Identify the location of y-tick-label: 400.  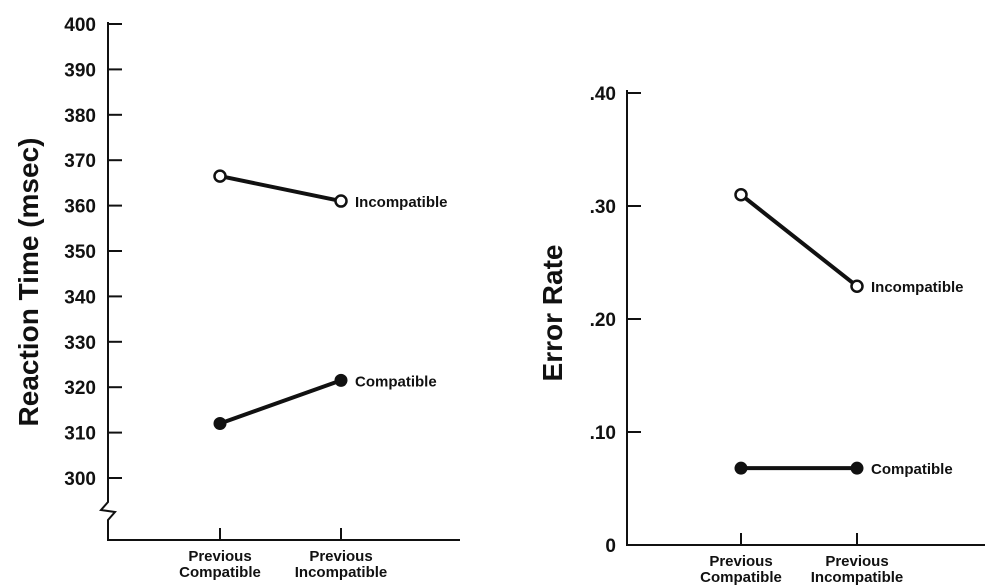
(80, 25).